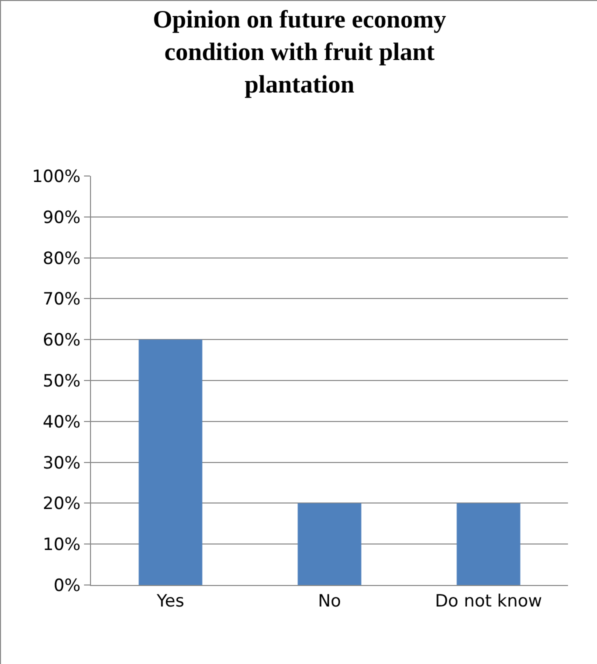  What do you see at coordinates (61, 463) in the screenshot?
I see `y-tick-label: 30%` at bounding box center [61, 463].